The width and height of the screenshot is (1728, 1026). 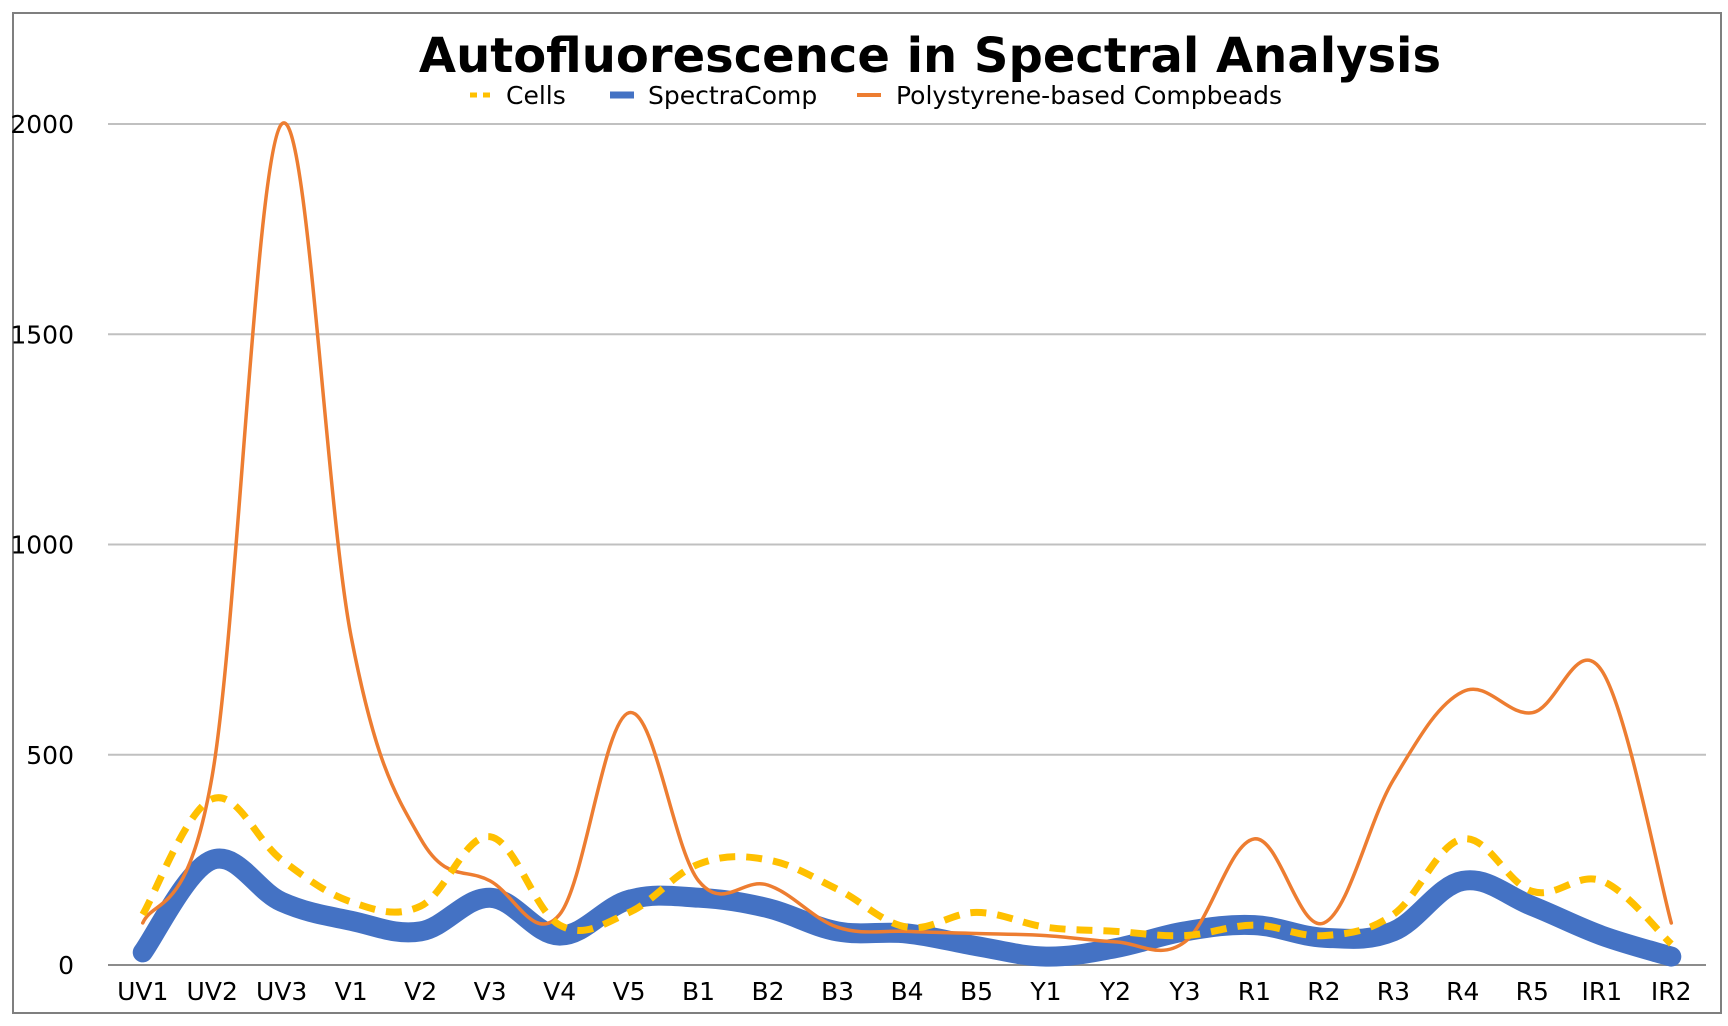 What do you see at coordinates (1532, 991) in the screenshot?
I see `x-tick-label: R5` at bounding box center [1532, 991].